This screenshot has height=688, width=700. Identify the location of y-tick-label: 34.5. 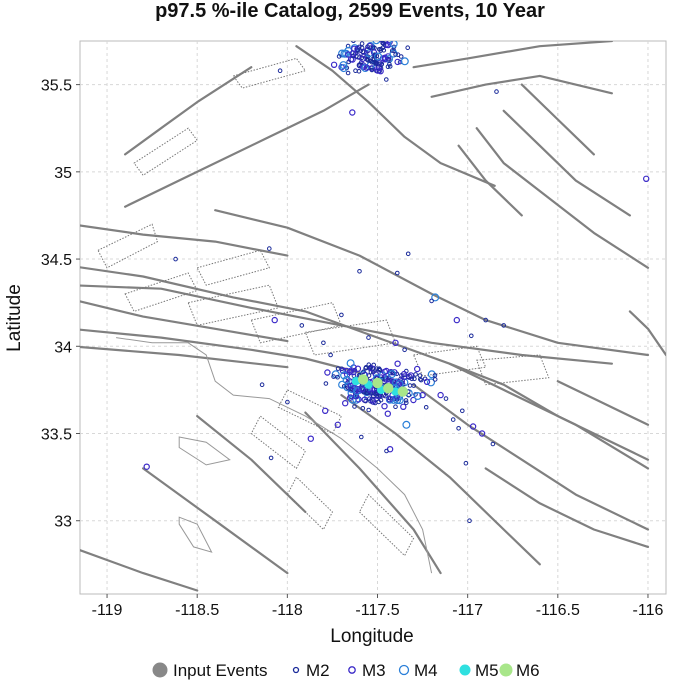
(56, 260).